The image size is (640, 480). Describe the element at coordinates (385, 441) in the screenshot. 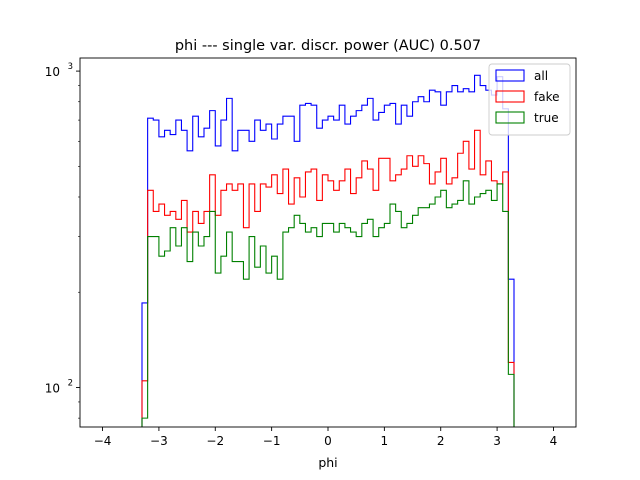

I see `x-tick-label: 1` at that location.